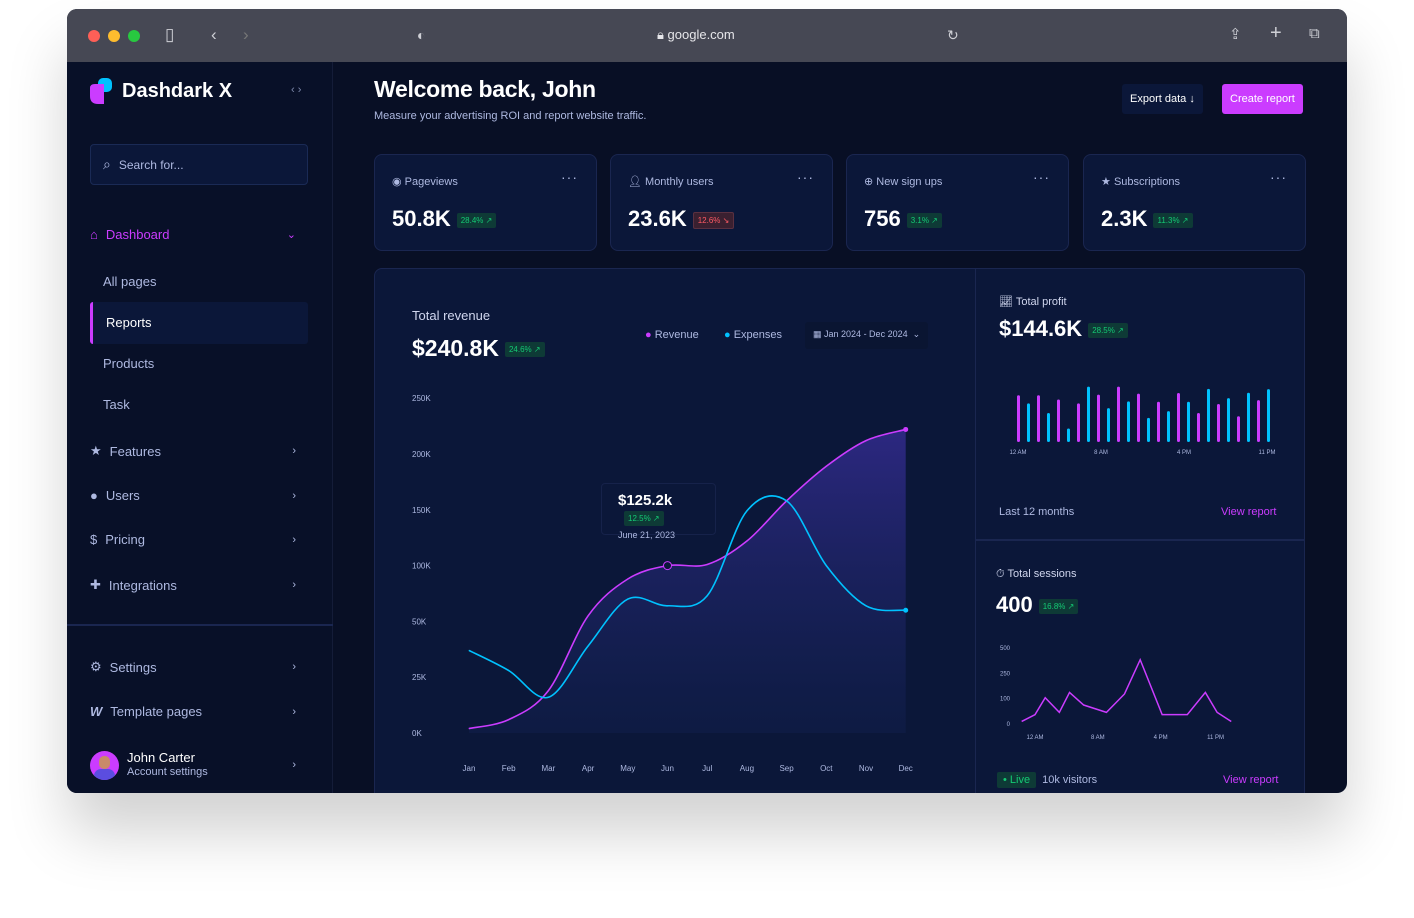 This screenshot has height=918, width=1414. Describe the element at coordinates (1126, 690) in the screenshot. I see `sessions-line` at that location.